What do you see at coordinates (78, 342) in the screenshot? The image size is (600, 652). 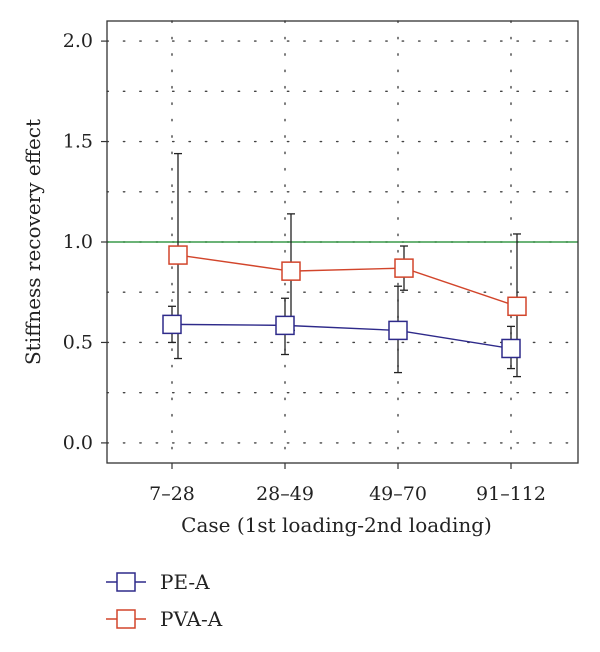 I see `y-tick-label: 0.5` at bounding box center [78, 342].